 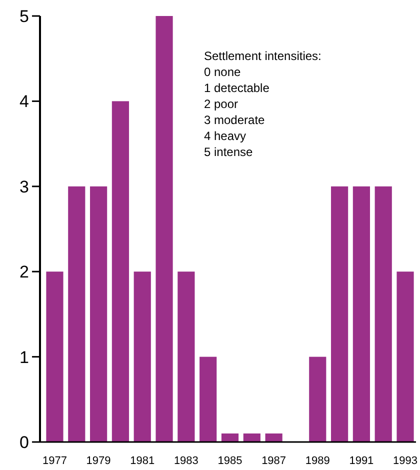 What do you see at coordinates (24, 357) in the screenshot?
I see `y-tick-label: 1` at bounding box center [24, 357].